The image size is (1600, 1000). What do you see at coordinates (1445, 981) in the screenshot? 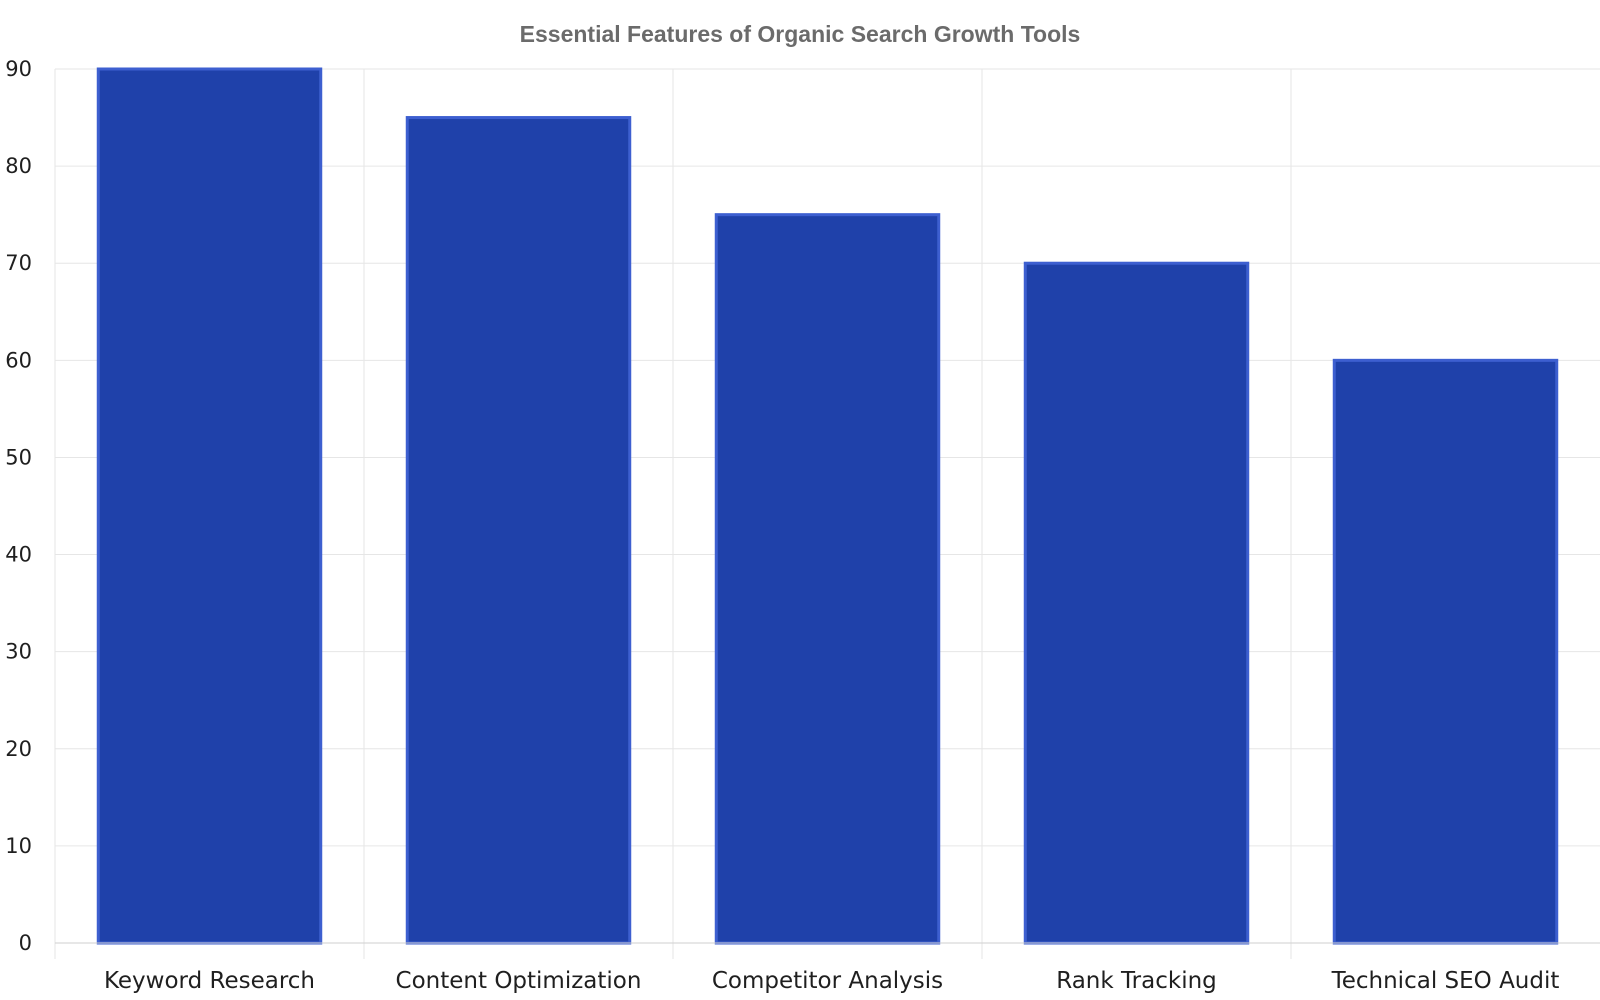
I see `x-tick-label: Technical SEO Audit` at bounding box center [1445, 981].